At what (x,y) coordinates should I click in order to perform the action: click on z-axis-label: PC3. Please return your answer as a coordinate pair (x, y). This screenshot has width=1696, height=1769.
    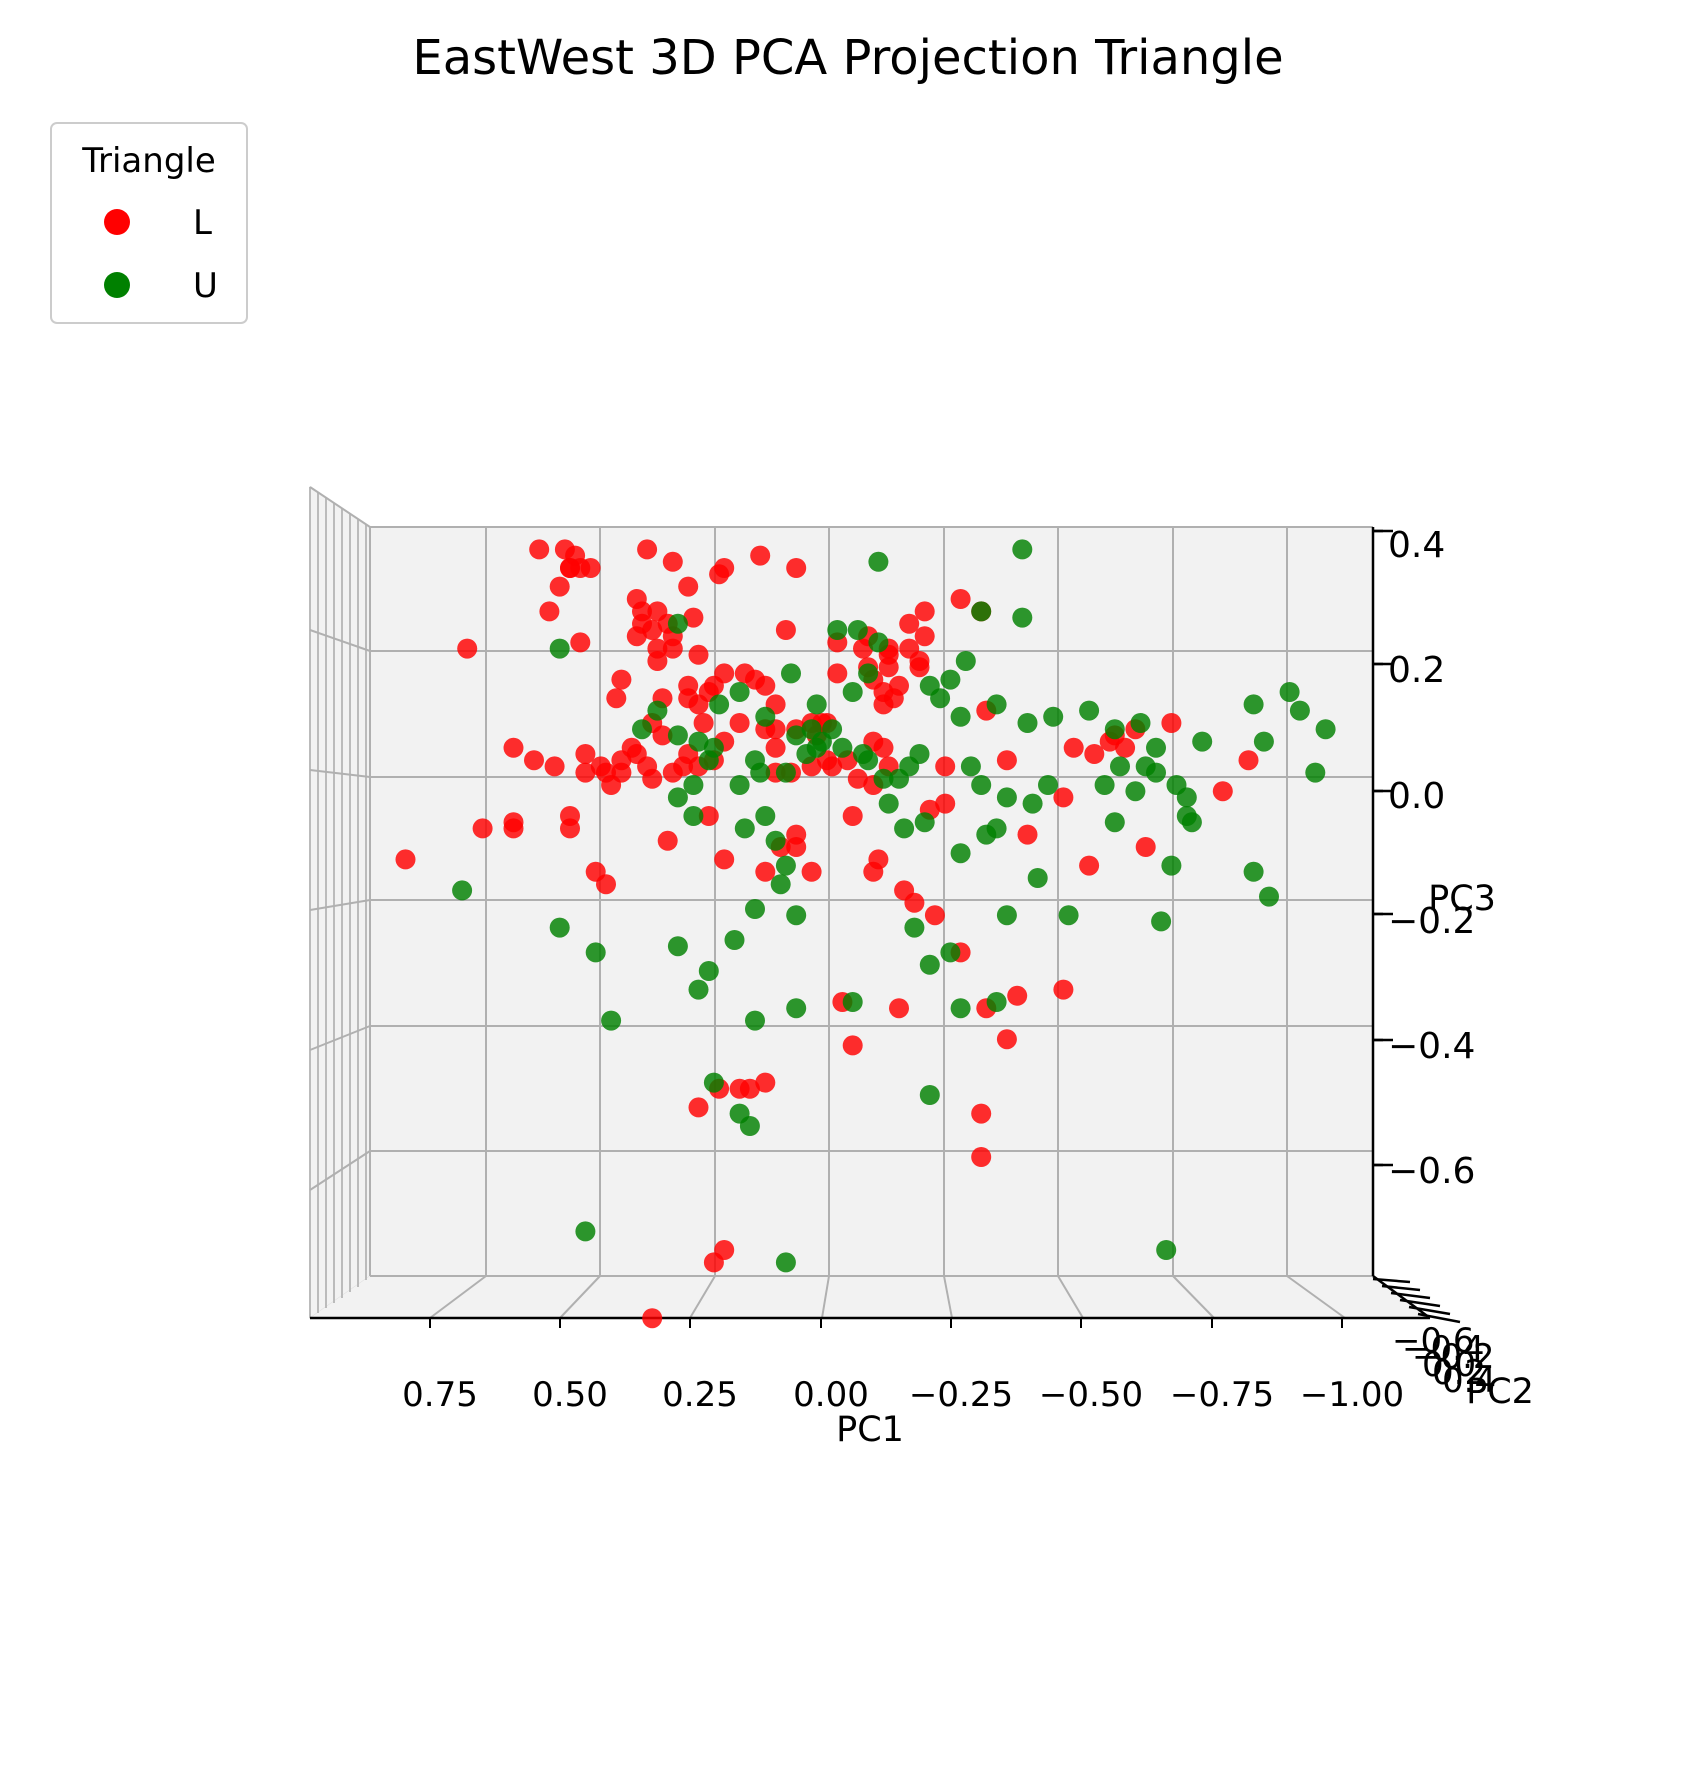
    Looking at the image, I should click on (1462, 899).